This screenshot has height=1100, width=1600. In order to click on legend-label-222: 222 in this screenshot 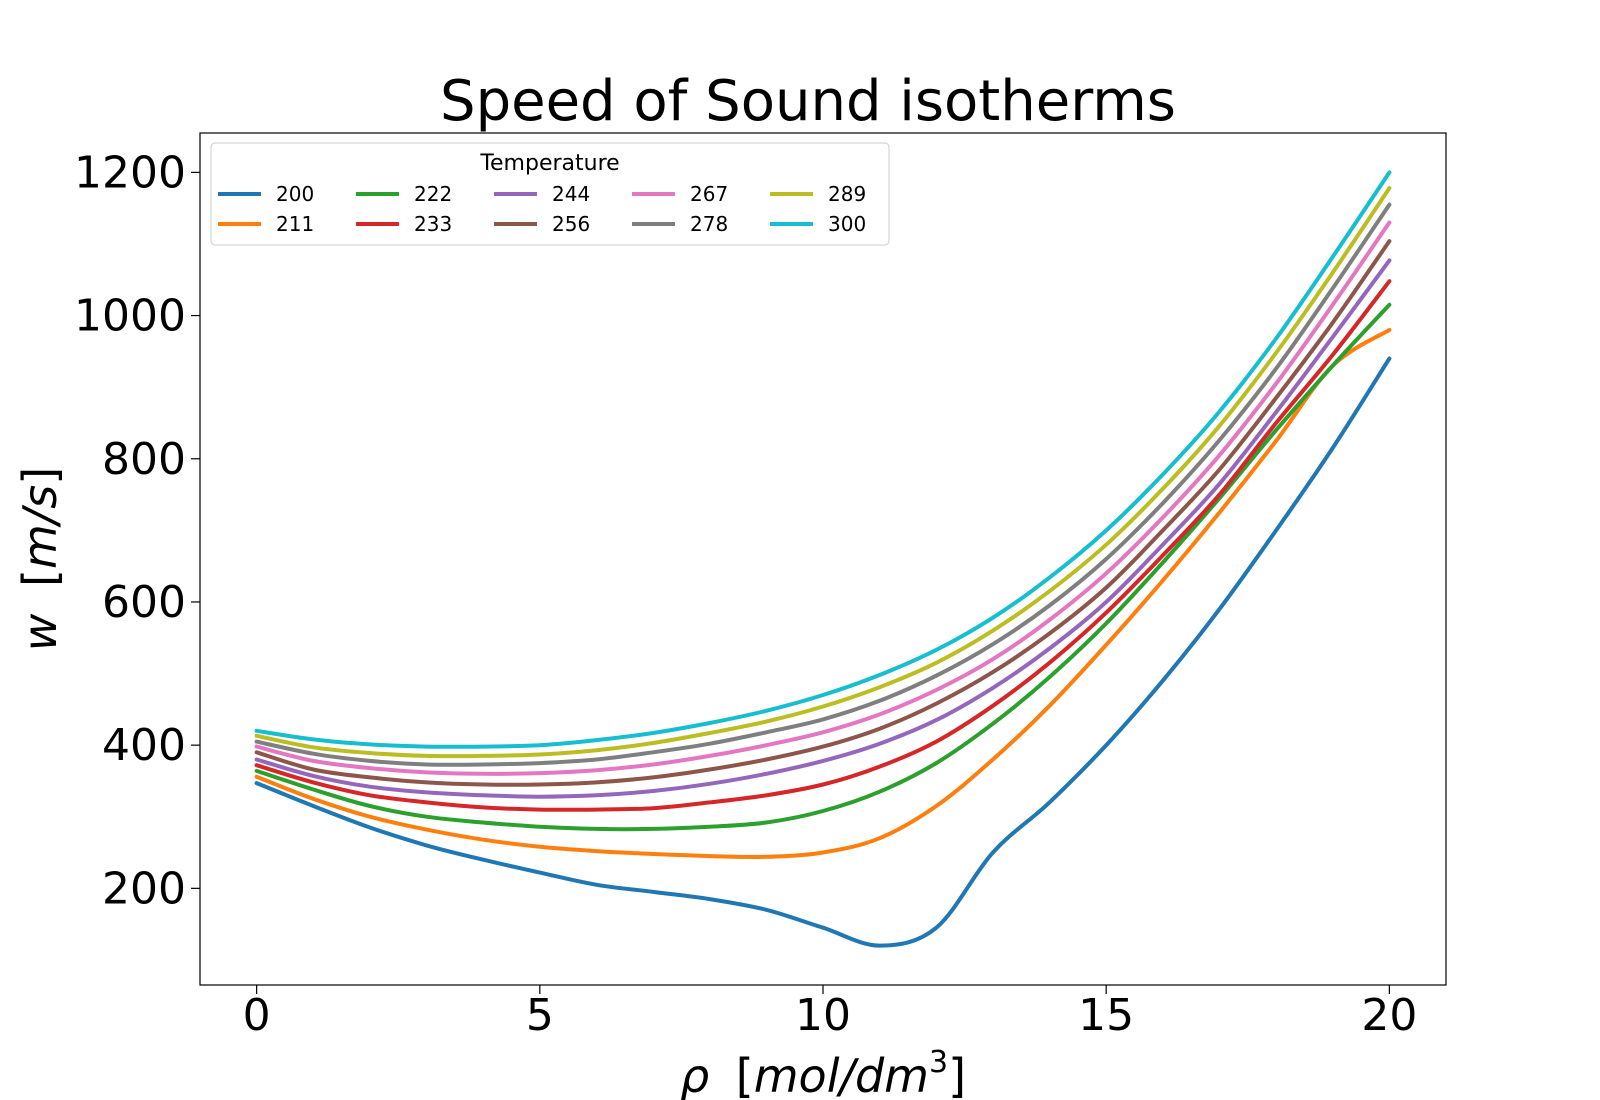, I will do `click(433, 194)`.